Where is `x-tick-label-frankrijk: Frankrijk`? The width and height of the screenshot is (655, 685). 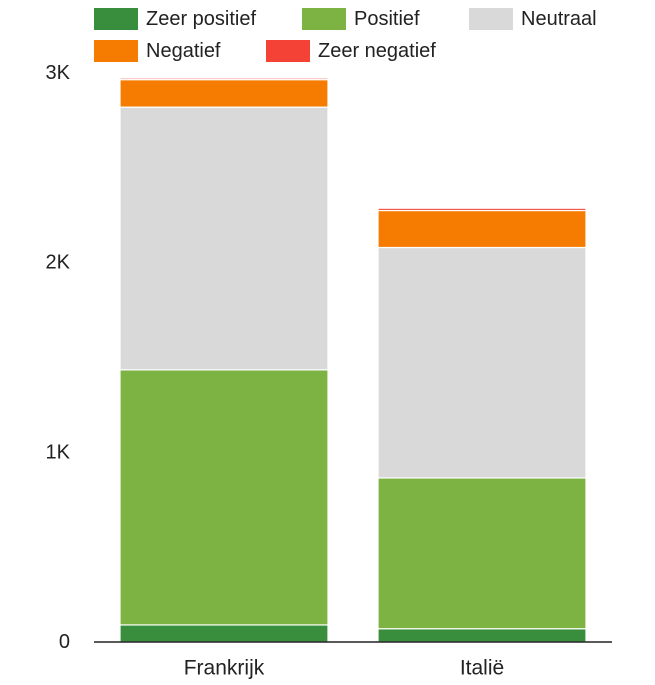
x-tick-label-frankrijk: Frankrijk is located at coordinates (224, 668).